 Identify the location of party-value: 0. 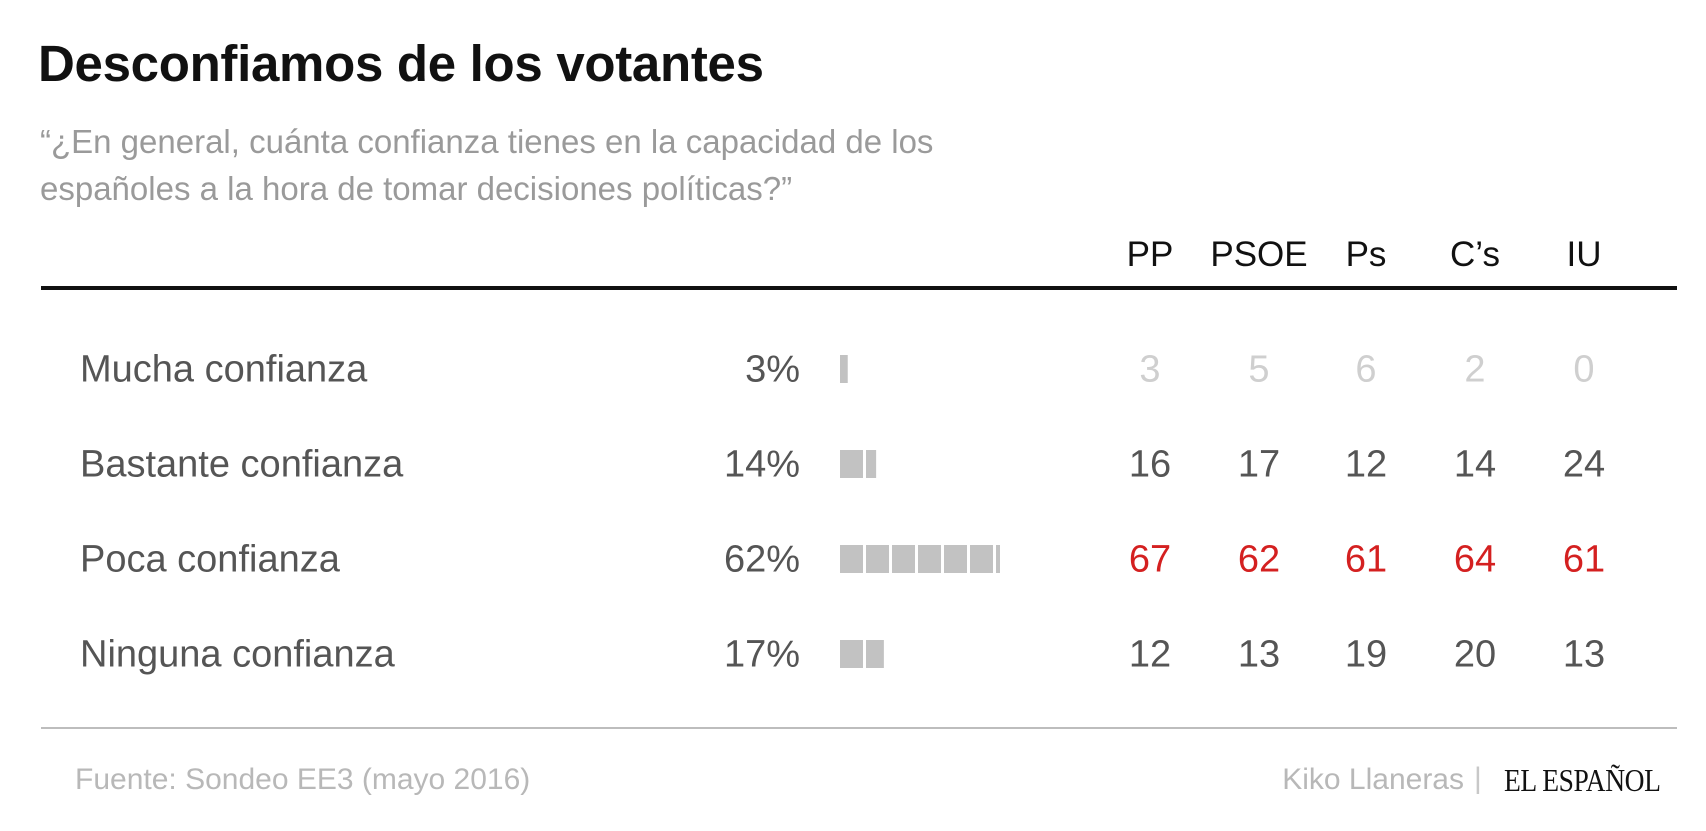
(1584, 369).